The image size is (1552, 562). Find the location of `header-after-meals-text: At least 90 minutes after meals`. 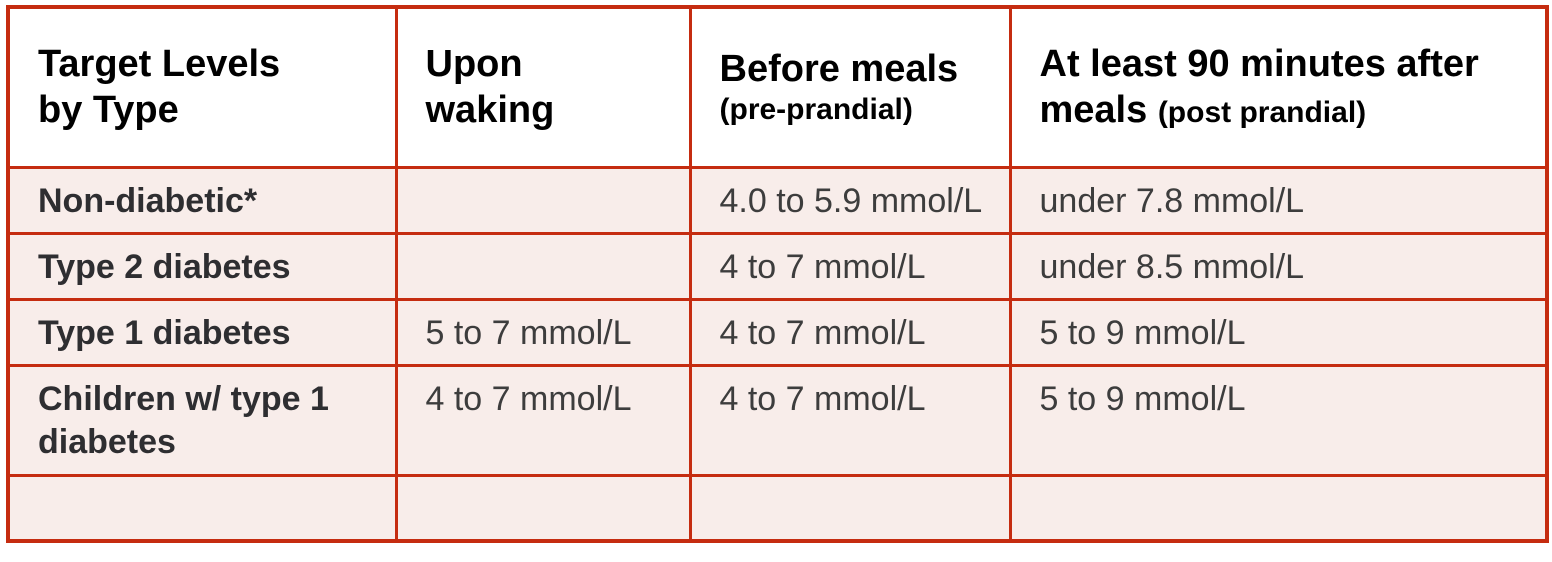

header-after-meals-text: At least 90 minutes after meals is located at coordinates (1259, 87).